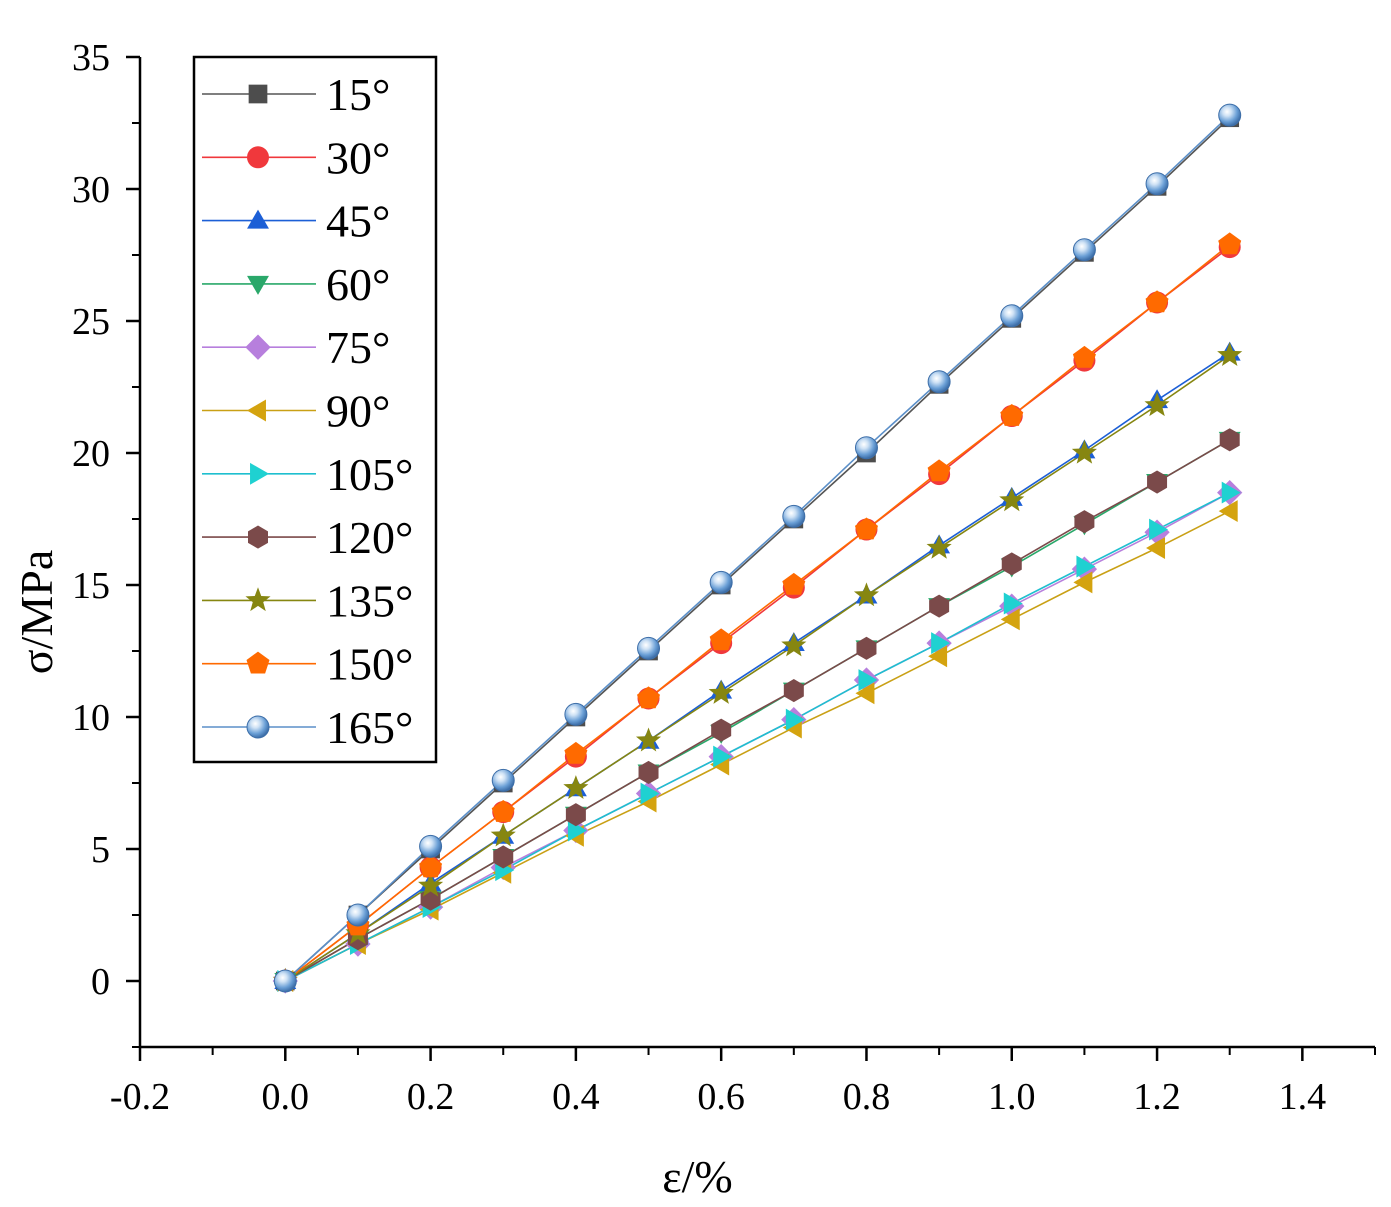 The height and width of the screenshot is (1207, 1391). Describe the element at coordinates (307, 664) in the screenshot. I see `legend-item: 150°` at that location.